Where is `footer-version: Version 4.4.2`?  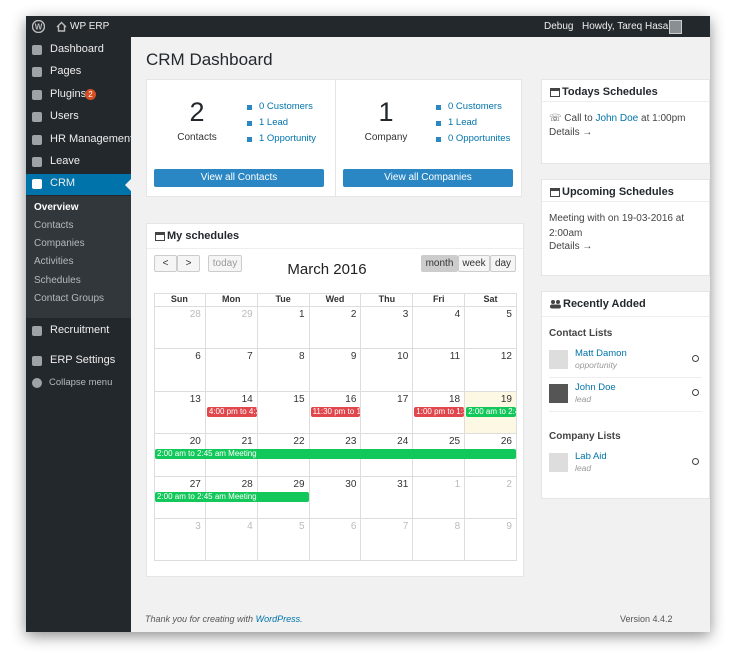
footer-version: Version 4.4.2 is located at coordinates (646, 619).